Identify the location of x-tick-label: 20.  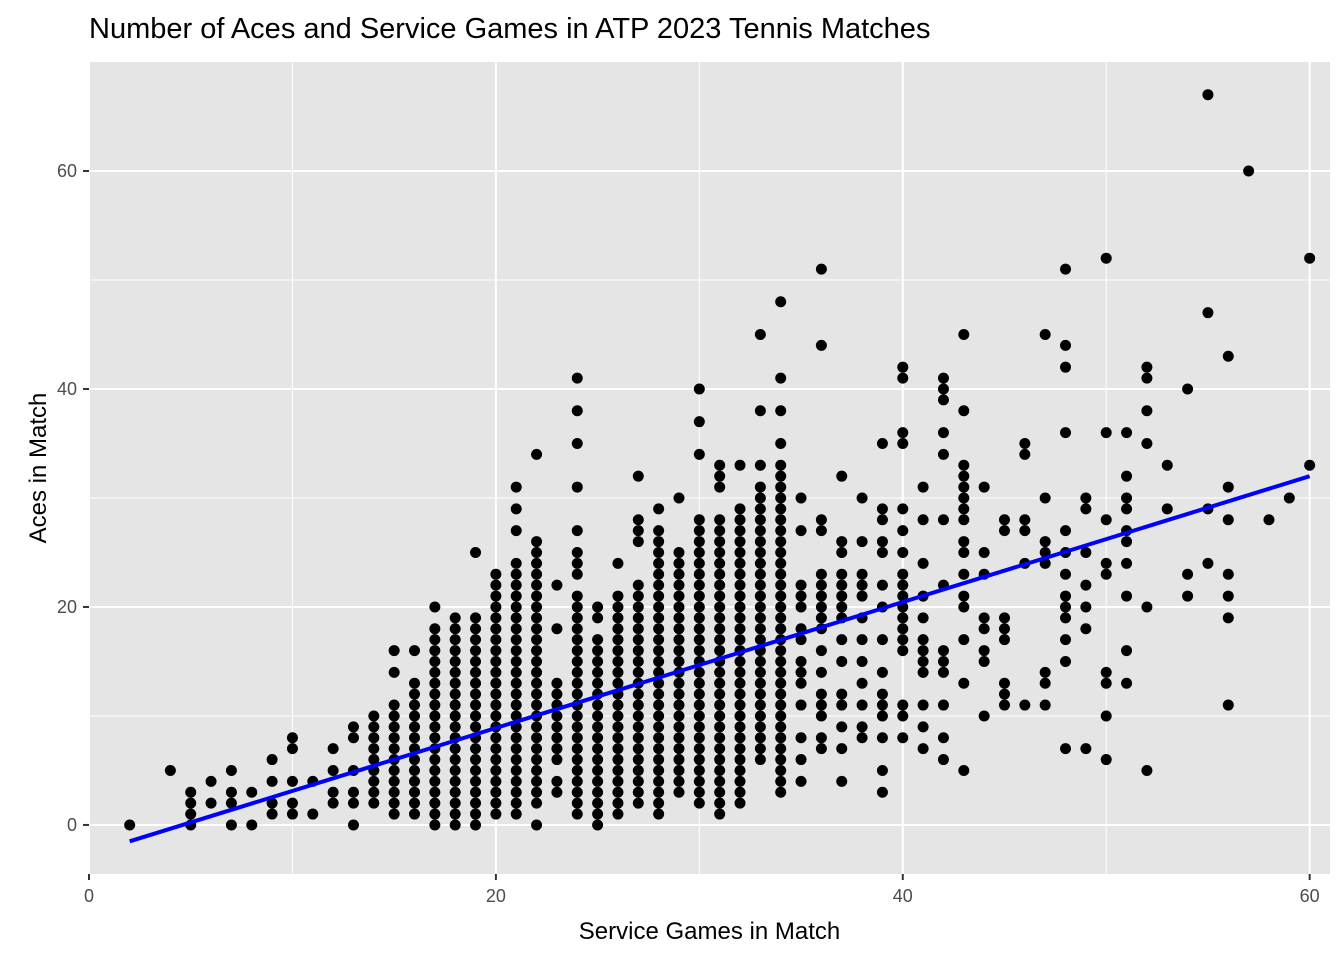
(496, 896).